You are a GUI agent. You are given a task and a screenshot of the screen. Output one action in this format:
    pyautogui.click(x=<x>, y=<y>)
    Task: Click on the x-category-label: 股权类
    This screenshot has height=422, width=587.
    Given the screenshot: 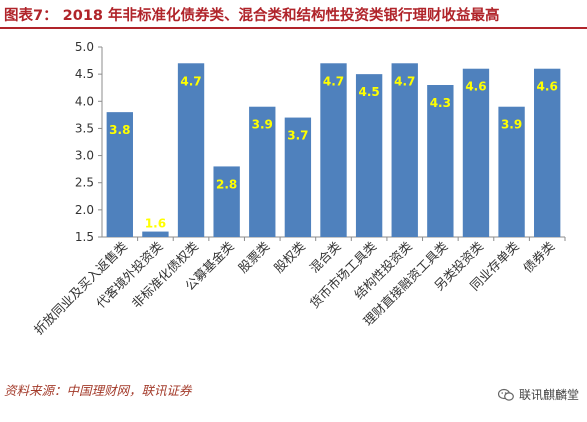 What is the action you would take?
    pyautogui.click(x=289, y=256)
    